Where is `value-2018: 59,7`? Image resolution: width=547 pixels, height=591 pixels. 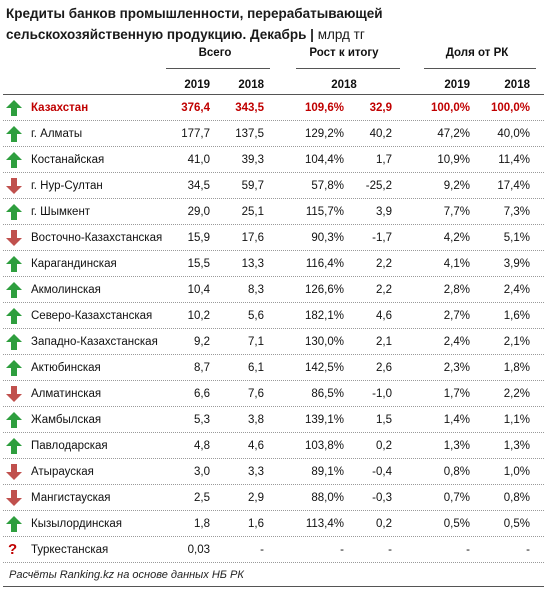
value-2018: 59,7 is located at coordinates (252, 186).